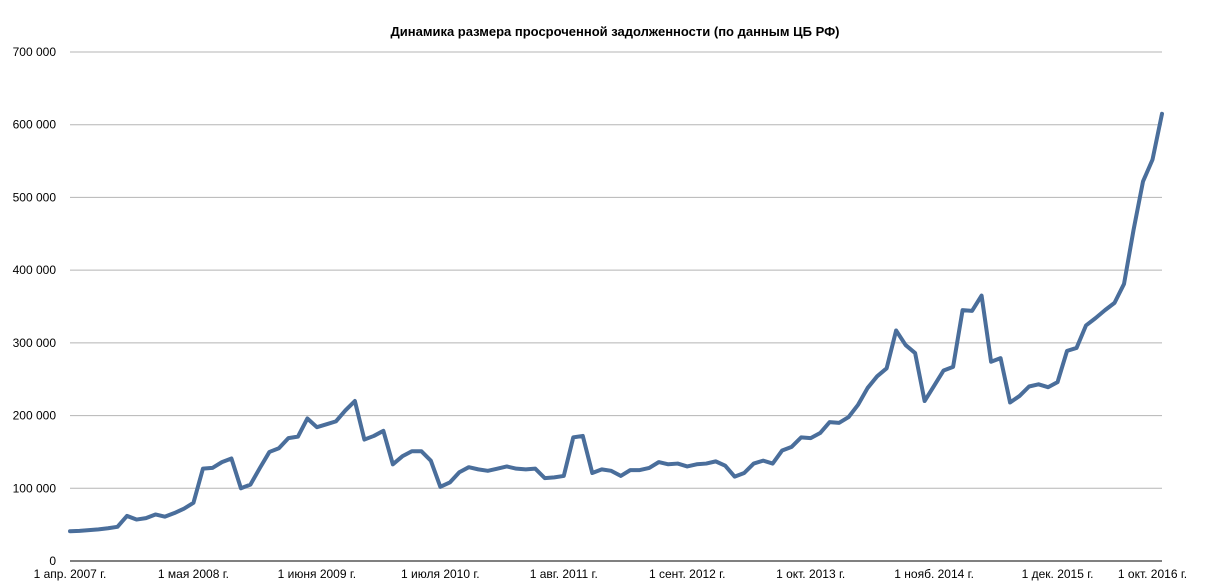 The image size is (1207, 586). Describe the element at coordinates (52, 561) in the screenshot. I see `y-tick-label: 0` at that location.